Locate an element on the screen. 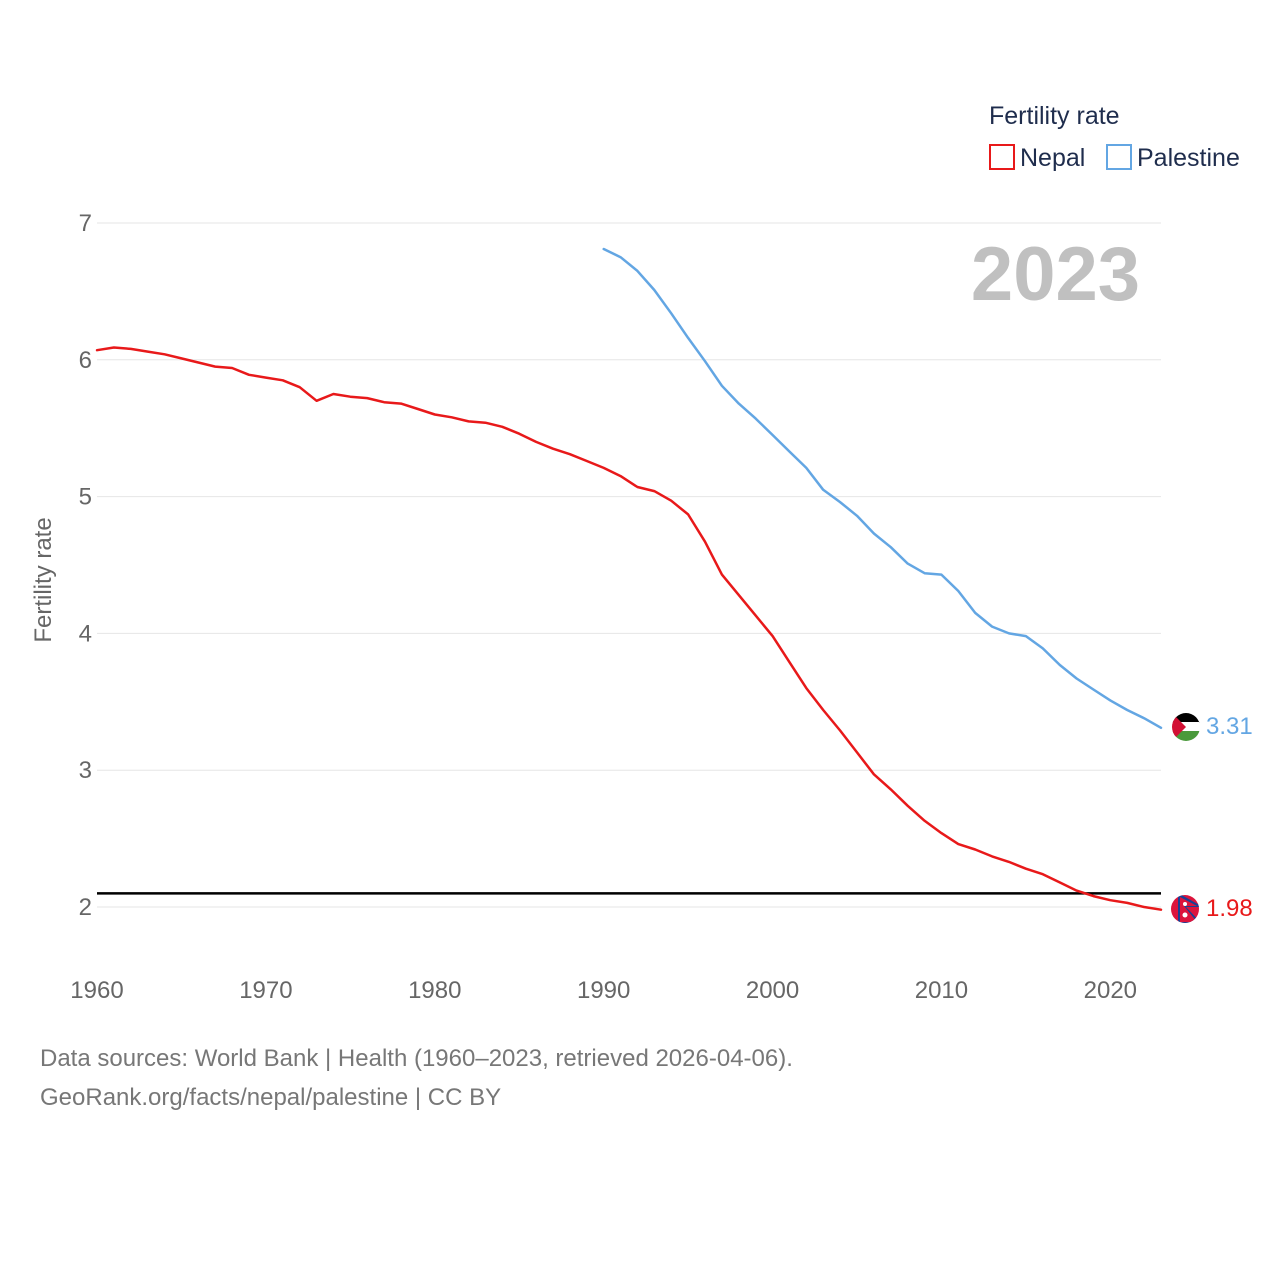  palestine-flag-icon is located at coordinates (1186, 727).